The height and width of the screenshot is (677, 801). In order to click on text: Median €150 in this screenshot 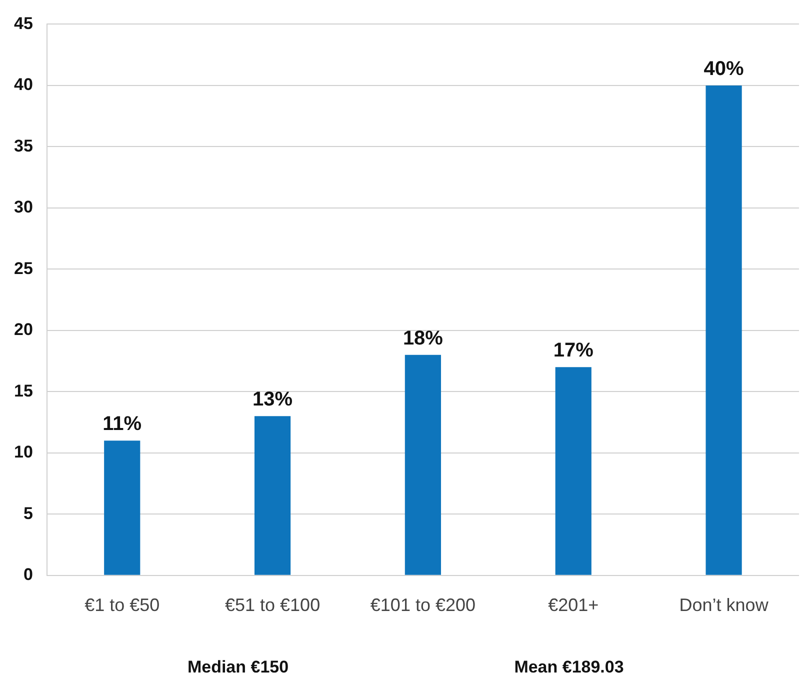, I will do `click(238, 667)`.